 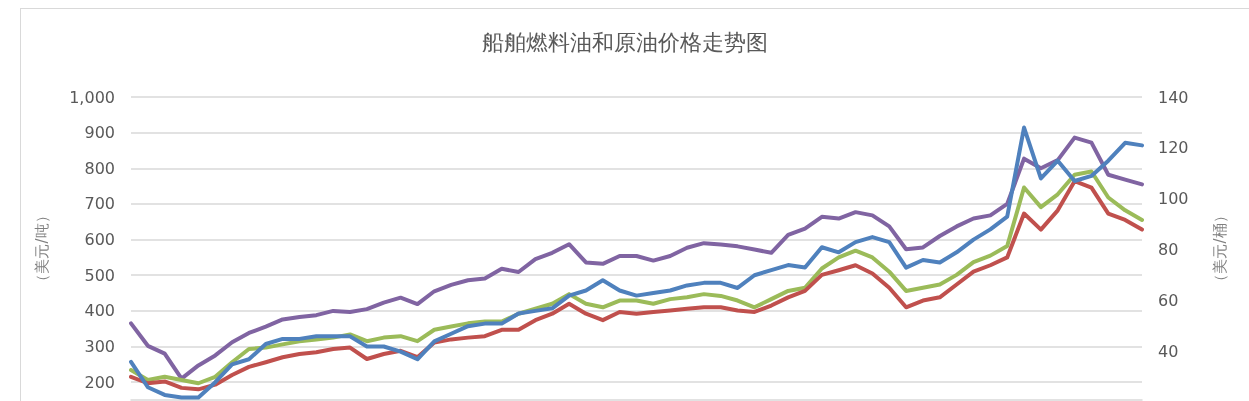 I want to click on y2-tick-label: 60, so click(x=1168, y=301).